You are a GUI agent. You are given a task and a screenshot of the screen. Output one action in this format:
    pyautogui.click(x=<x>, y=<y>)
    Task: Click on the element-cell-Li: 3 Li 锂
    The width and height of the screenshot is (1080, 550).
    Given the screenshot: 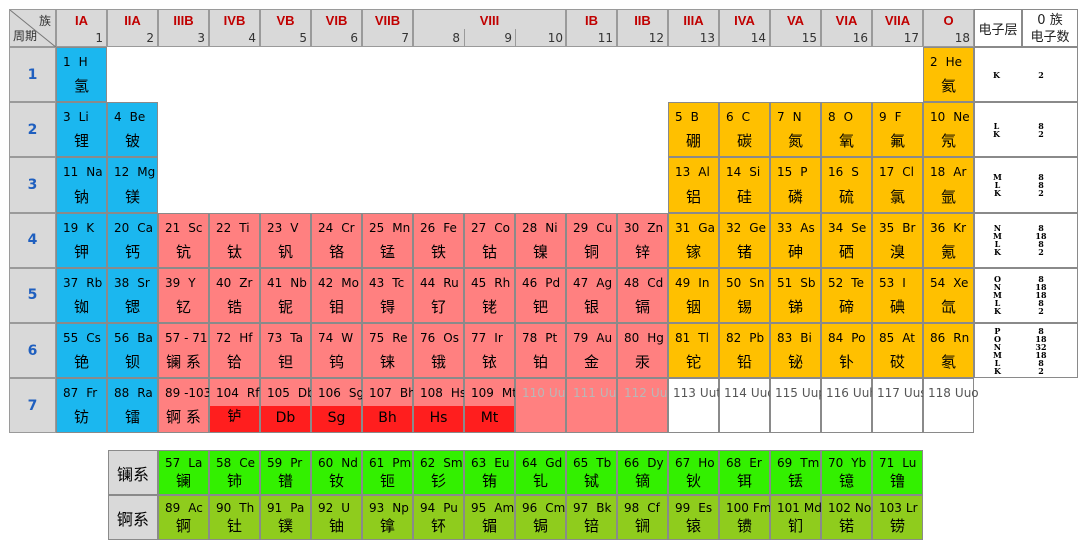 What is the action you would take?
    pyautogui.click(x=81, y=130)
    